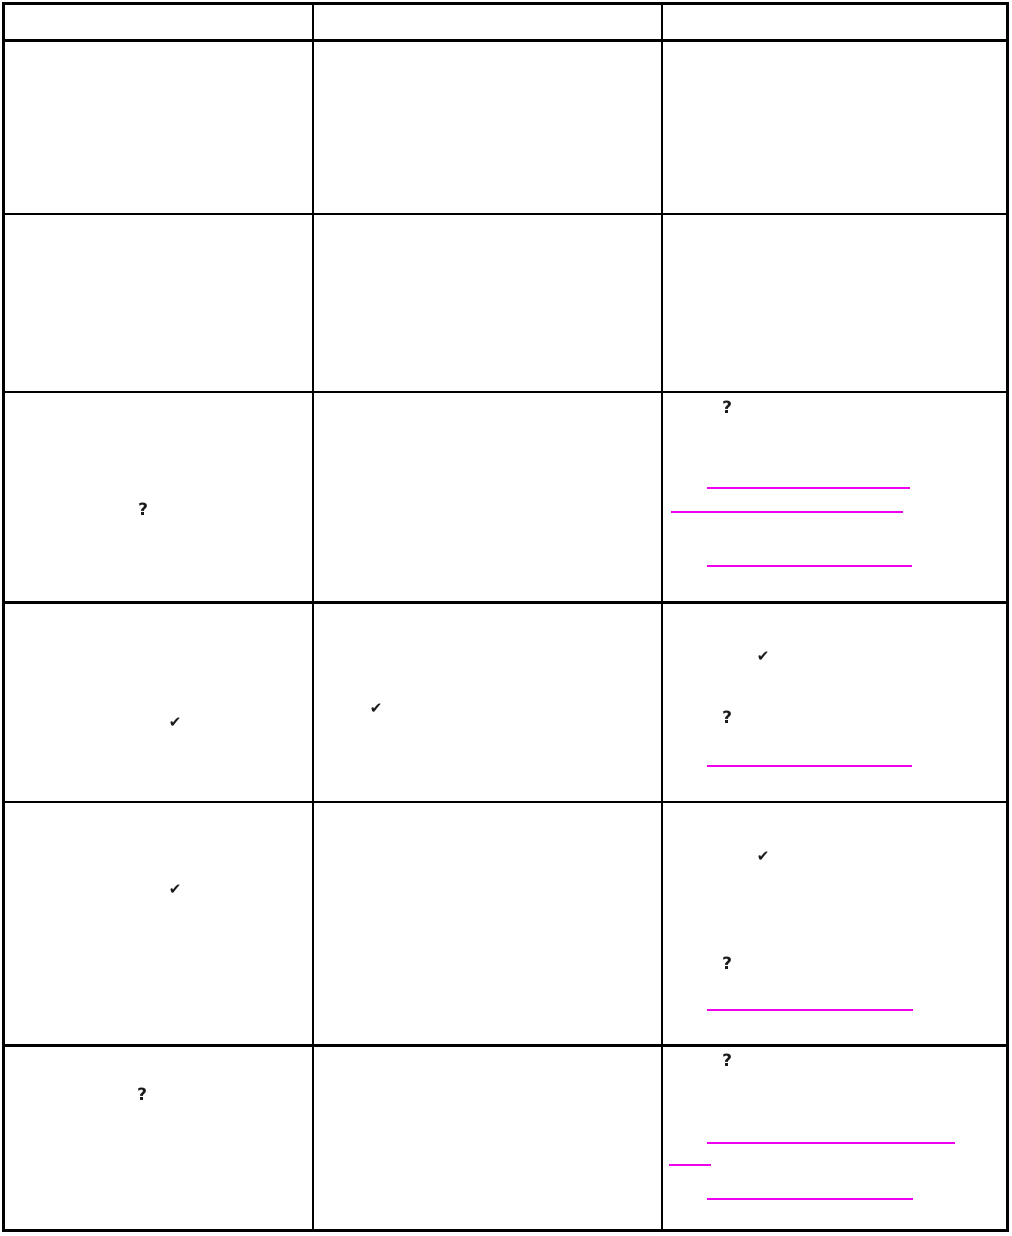  Describe the element at coordinates (833, 302) in the screenshot. I see `cell-r2c3` at that location.